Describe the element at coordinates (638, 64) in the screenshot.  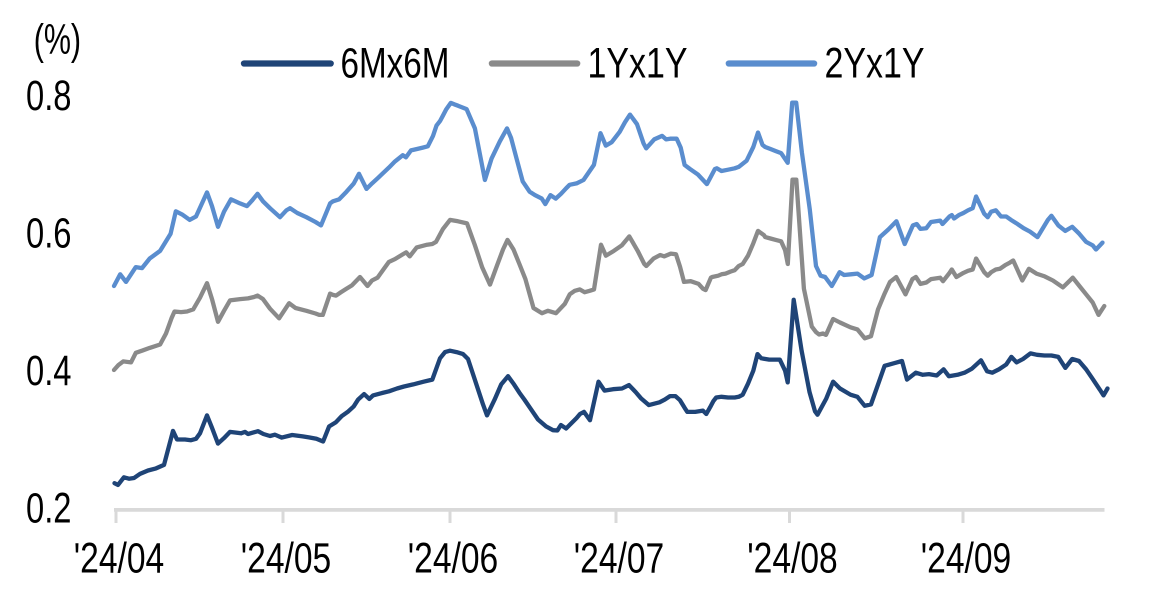
I see `svg-text: 1Yx1Y` at that location.